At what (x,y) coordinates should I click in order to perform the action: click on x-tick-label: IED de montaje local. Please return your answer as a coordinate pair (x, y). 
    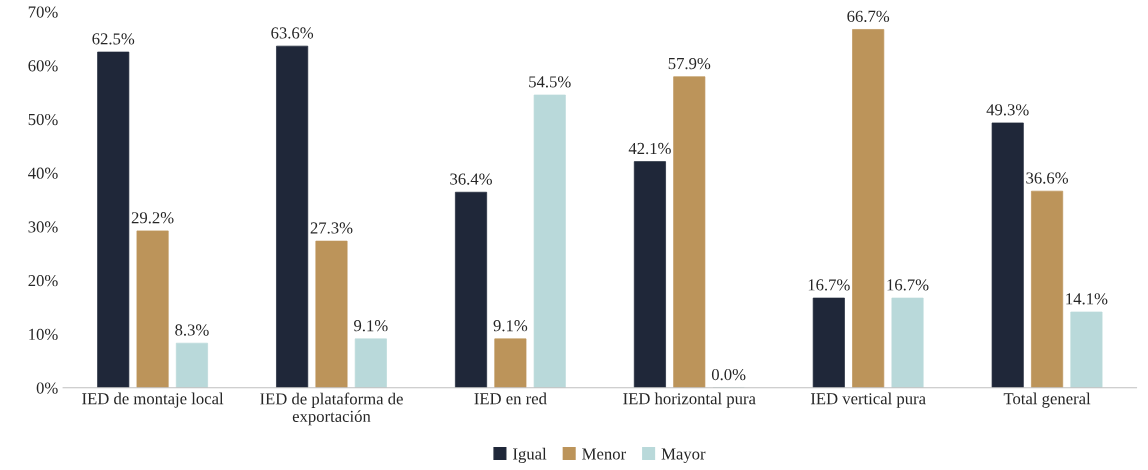
    Looking at the image, I should click on (153, 400).